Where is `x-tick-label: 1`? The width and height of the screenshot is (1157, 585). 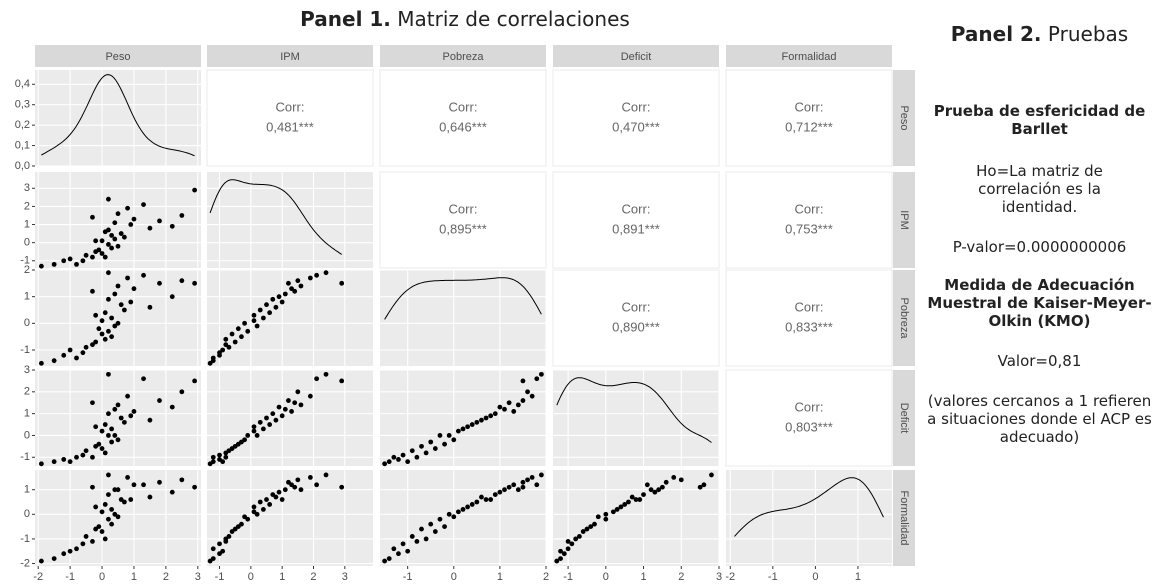
x-tick-label: 1 is located at coordinates (282, 577).